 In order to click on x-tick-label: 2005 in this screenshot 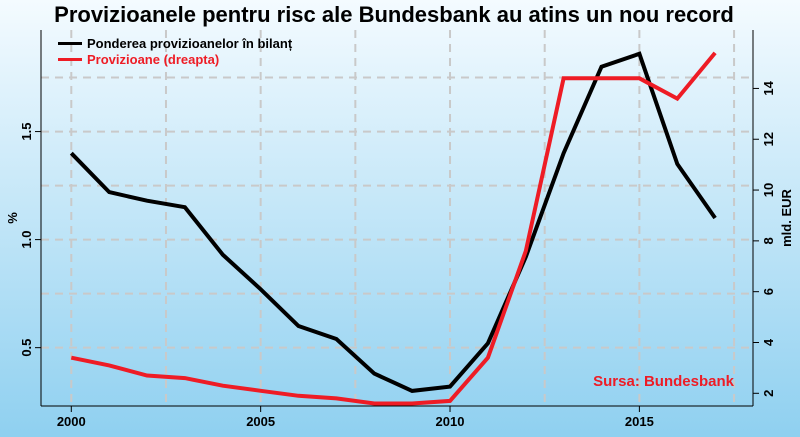, I will do `click(260, 421)`.